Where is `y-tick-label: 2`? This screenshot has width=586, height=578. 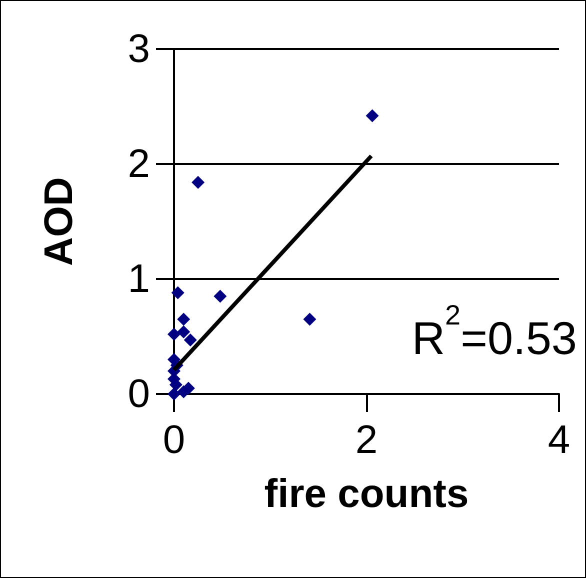 y-tick-label: 2 is located at coordinates (139, 164).